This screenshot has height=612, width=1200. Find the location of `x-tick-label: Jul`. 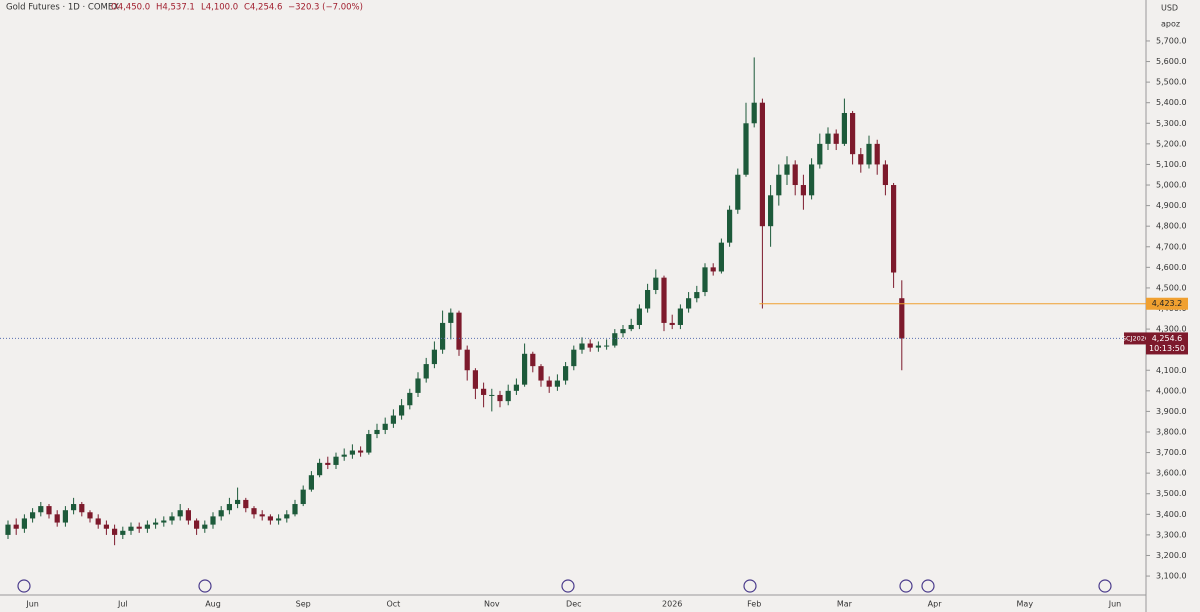

x-tick-label: Jul is located at coordinates (122, 604).